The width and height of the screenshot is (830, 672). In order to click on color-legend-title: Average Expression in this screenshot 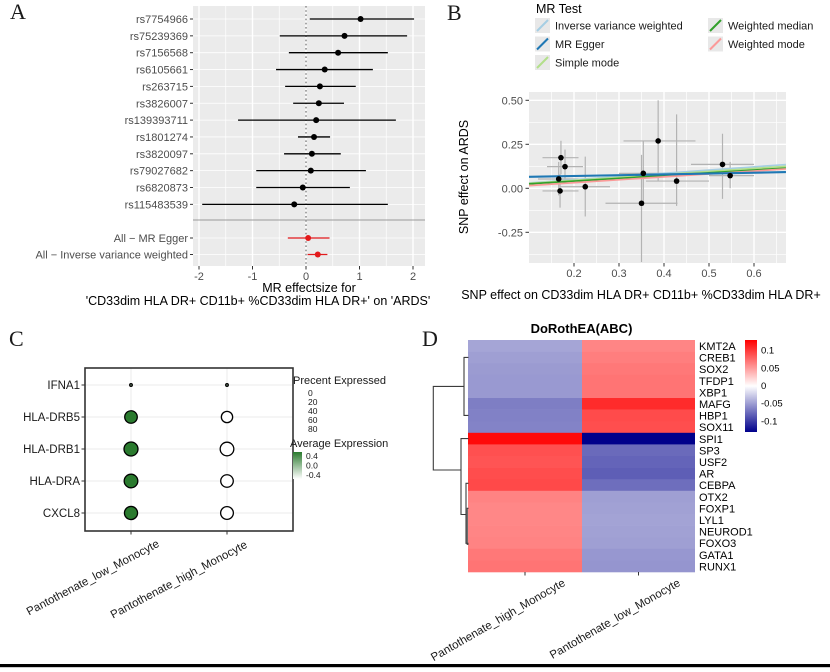, I will do `click(339, 444)`.